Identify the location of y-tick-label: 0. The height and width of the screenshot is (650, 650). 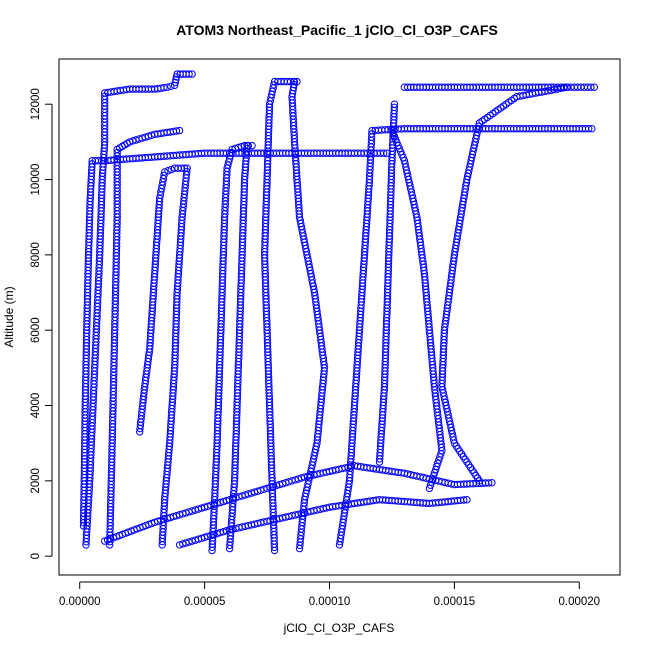
(36, 556).